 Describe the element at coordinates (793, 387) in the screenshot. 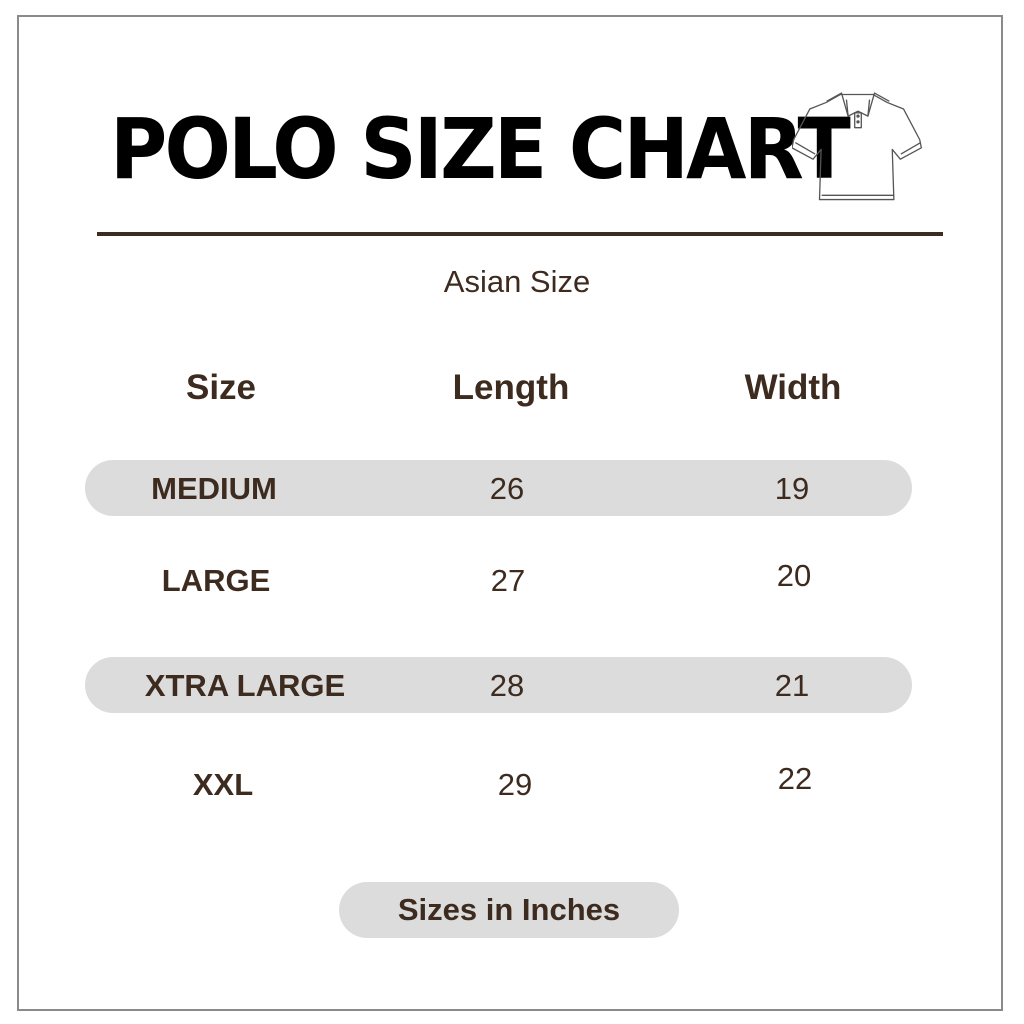

I see `header-width: Width` at that location.